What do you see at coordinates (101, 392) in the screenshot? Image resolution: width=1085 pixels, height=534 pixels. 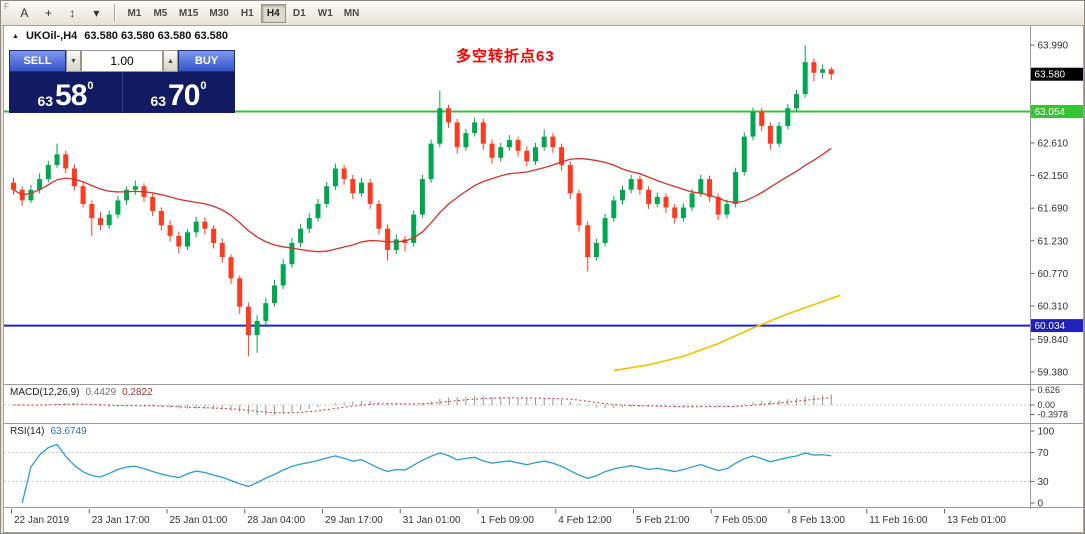 I see `macd-main-value: 0.4429` at bounding box center [101, 392].